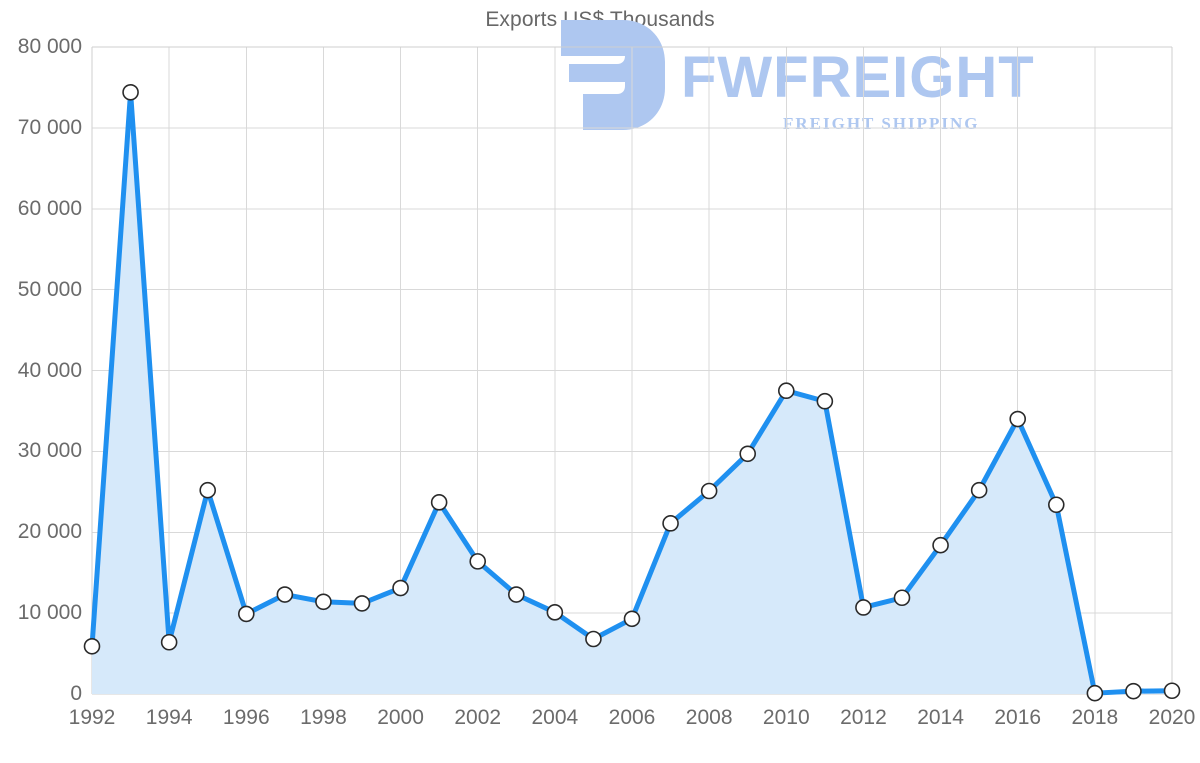 This screenshot has height=763, width=1200. Describe the element at coordinates (49, 289) in the screenshot. I see `y-axis-tick-label: 50 000` at that location.